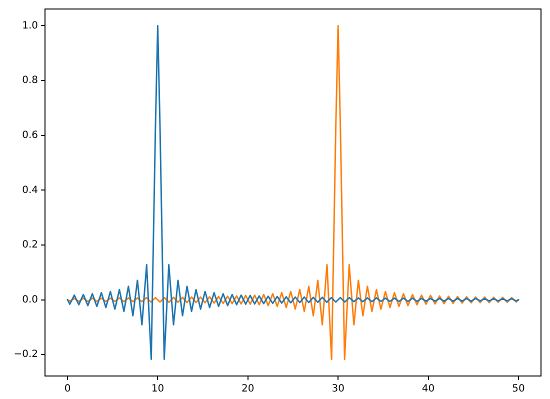 The image size is (550, 399). What do you see at coordinates (157, 389) in the screenshot?
I see `x-tick-label: 10` at bounding box center [157, 389].